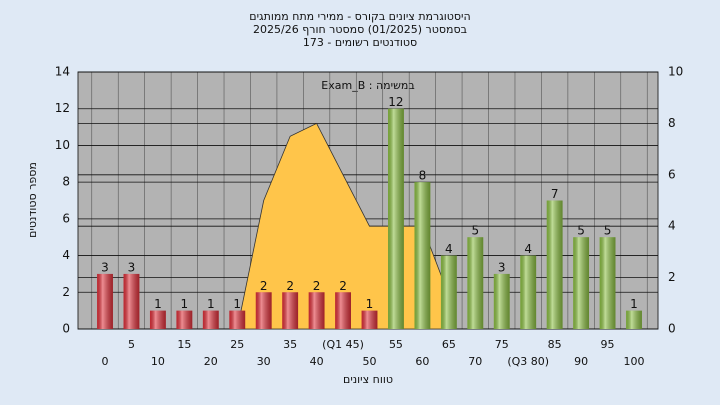 This screenshot has height=405, width=720. I want to click on y-tick-label: 0, so click(66, 329).